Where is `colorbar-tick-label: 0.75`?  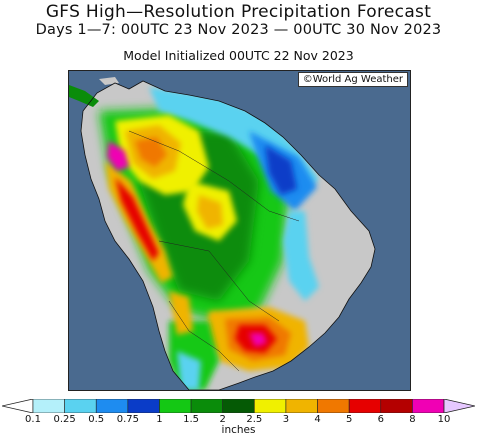
colorbar-tick-label: 0.75 is located at coordinates (127, 419).